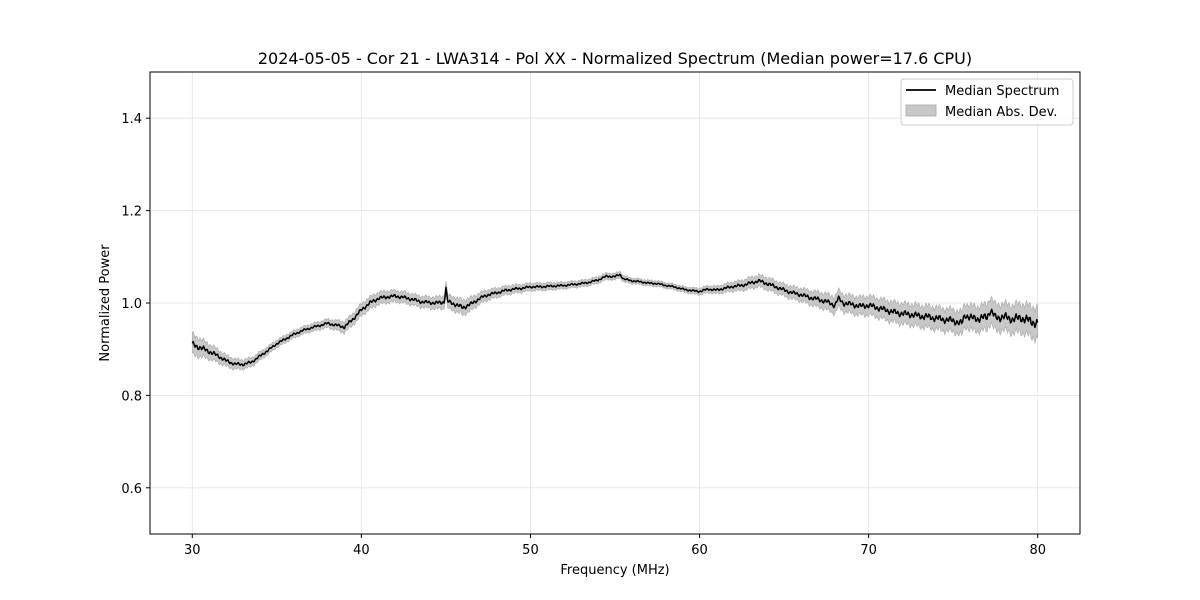 The image size is (1200, 600). What do you see at coordinates (699, 550) in the screenshot?
I see `x-tick-label: 60` at bounding box center [699, 550].